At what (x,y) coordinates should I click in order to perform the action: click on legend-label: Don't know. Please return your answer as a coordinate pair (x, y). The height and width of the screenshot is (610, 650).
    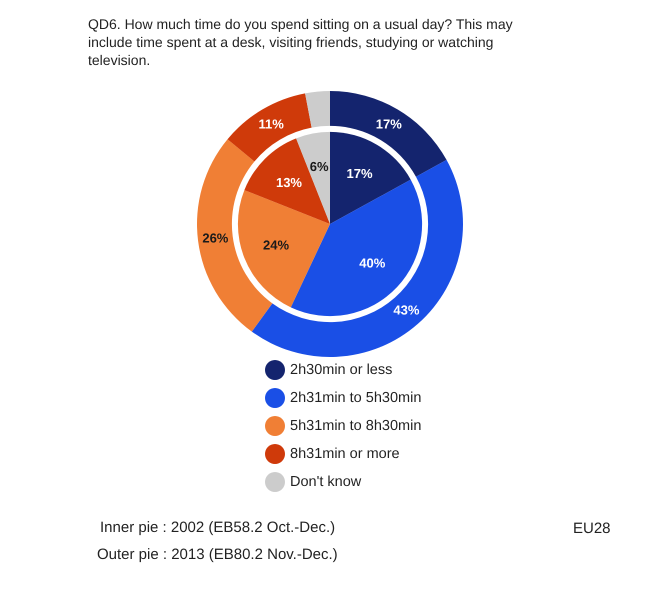
    Looking at the image, I should click on (326, 482).